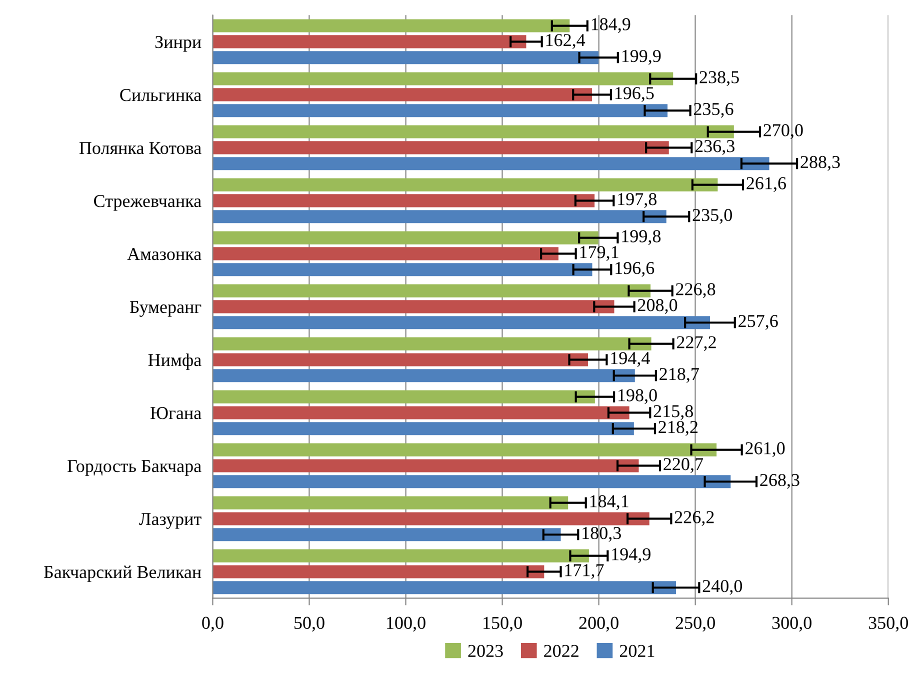 The height and width of the screenshot is (690, 913). What do you see at coordinates (175, 361) in the screenshot?
I see `y-tick-label: Нимфа` at bounding box center [175, 361].